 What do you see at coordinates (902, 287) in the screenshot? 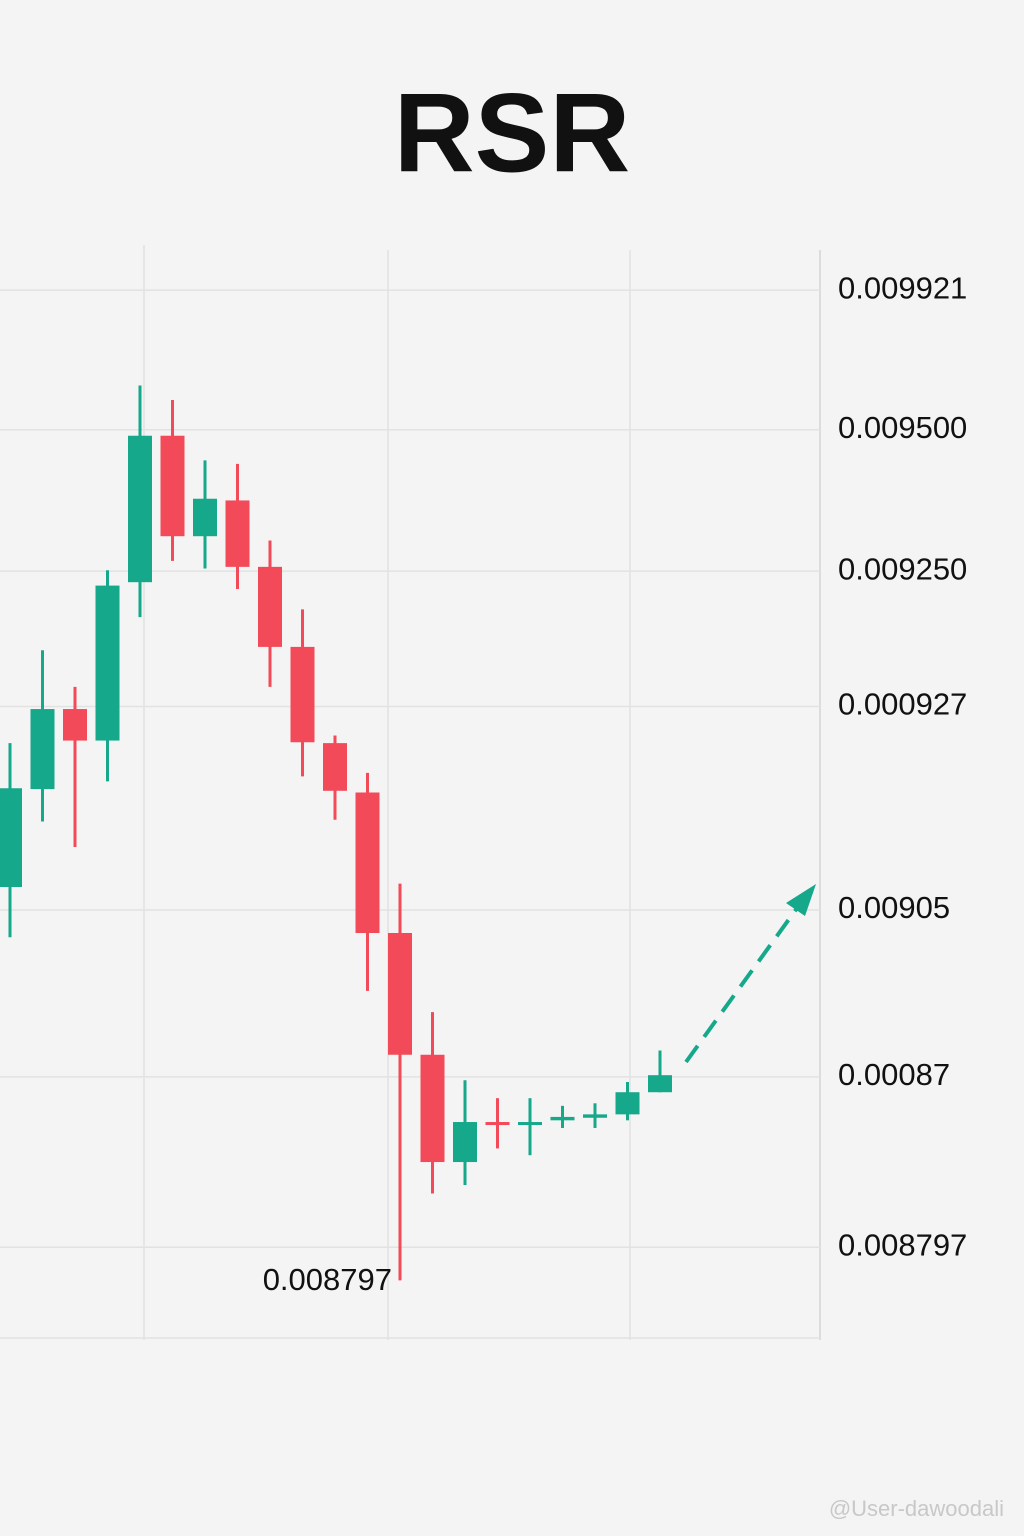
I see `y-tick-label: 0.009921` at bounding box center [902, 287].